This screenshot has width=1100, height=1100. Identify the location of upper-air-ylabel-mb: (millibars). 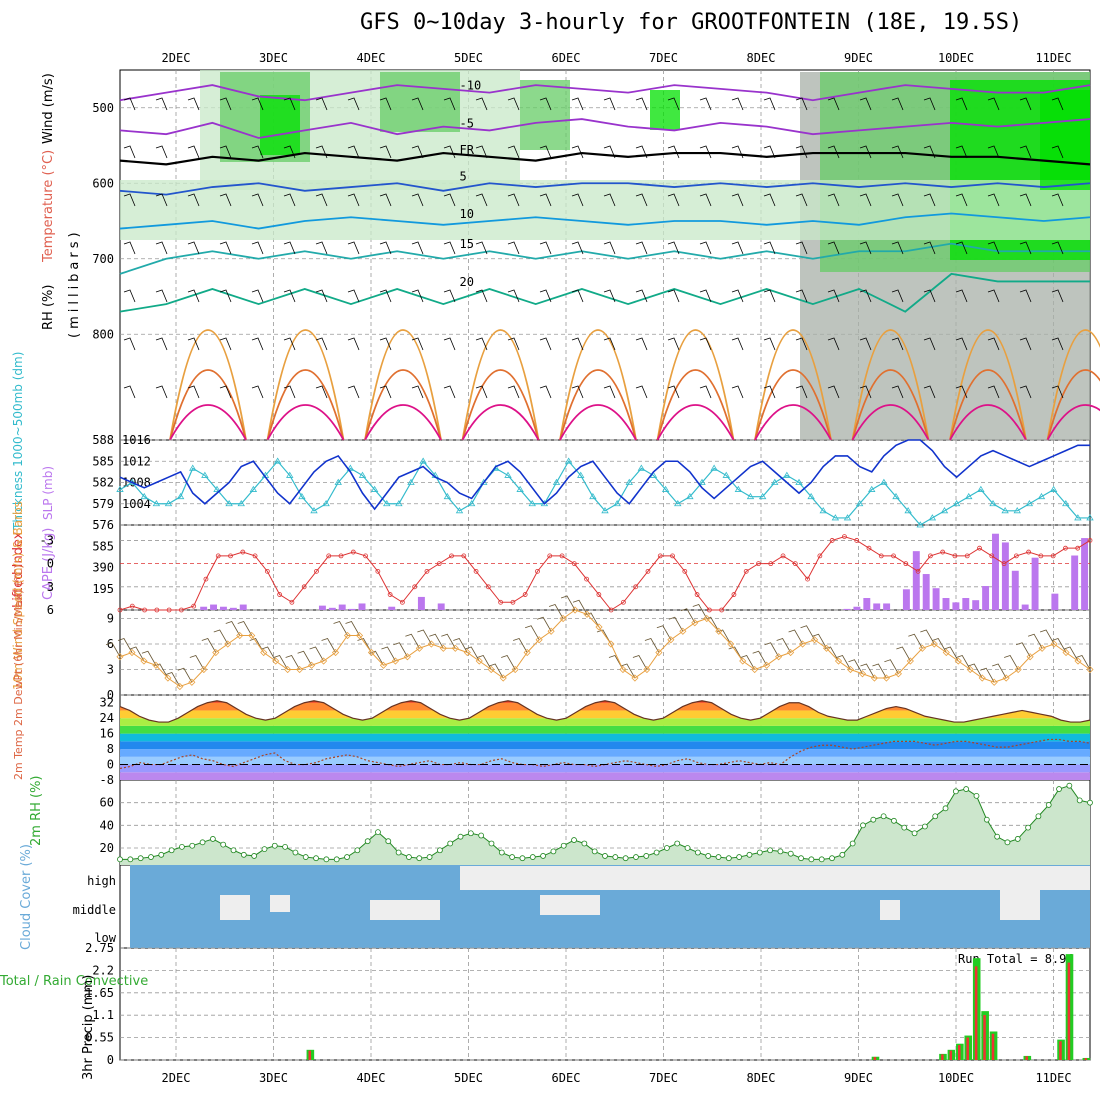
(74, 283).